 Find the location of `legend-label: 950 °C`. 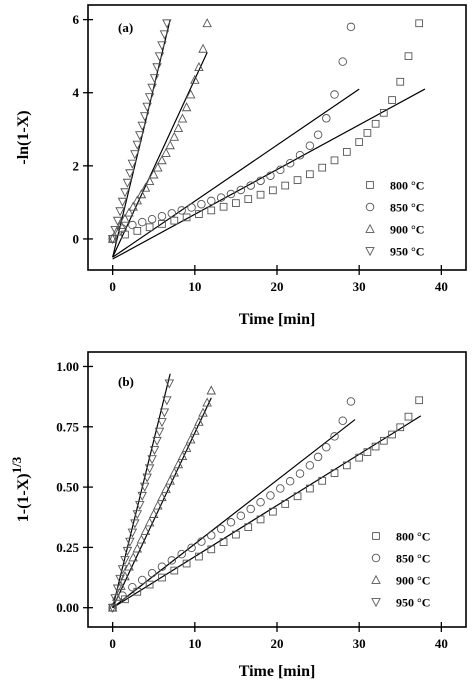

legend-label: 950 °C is located at coordinates (407, 252).